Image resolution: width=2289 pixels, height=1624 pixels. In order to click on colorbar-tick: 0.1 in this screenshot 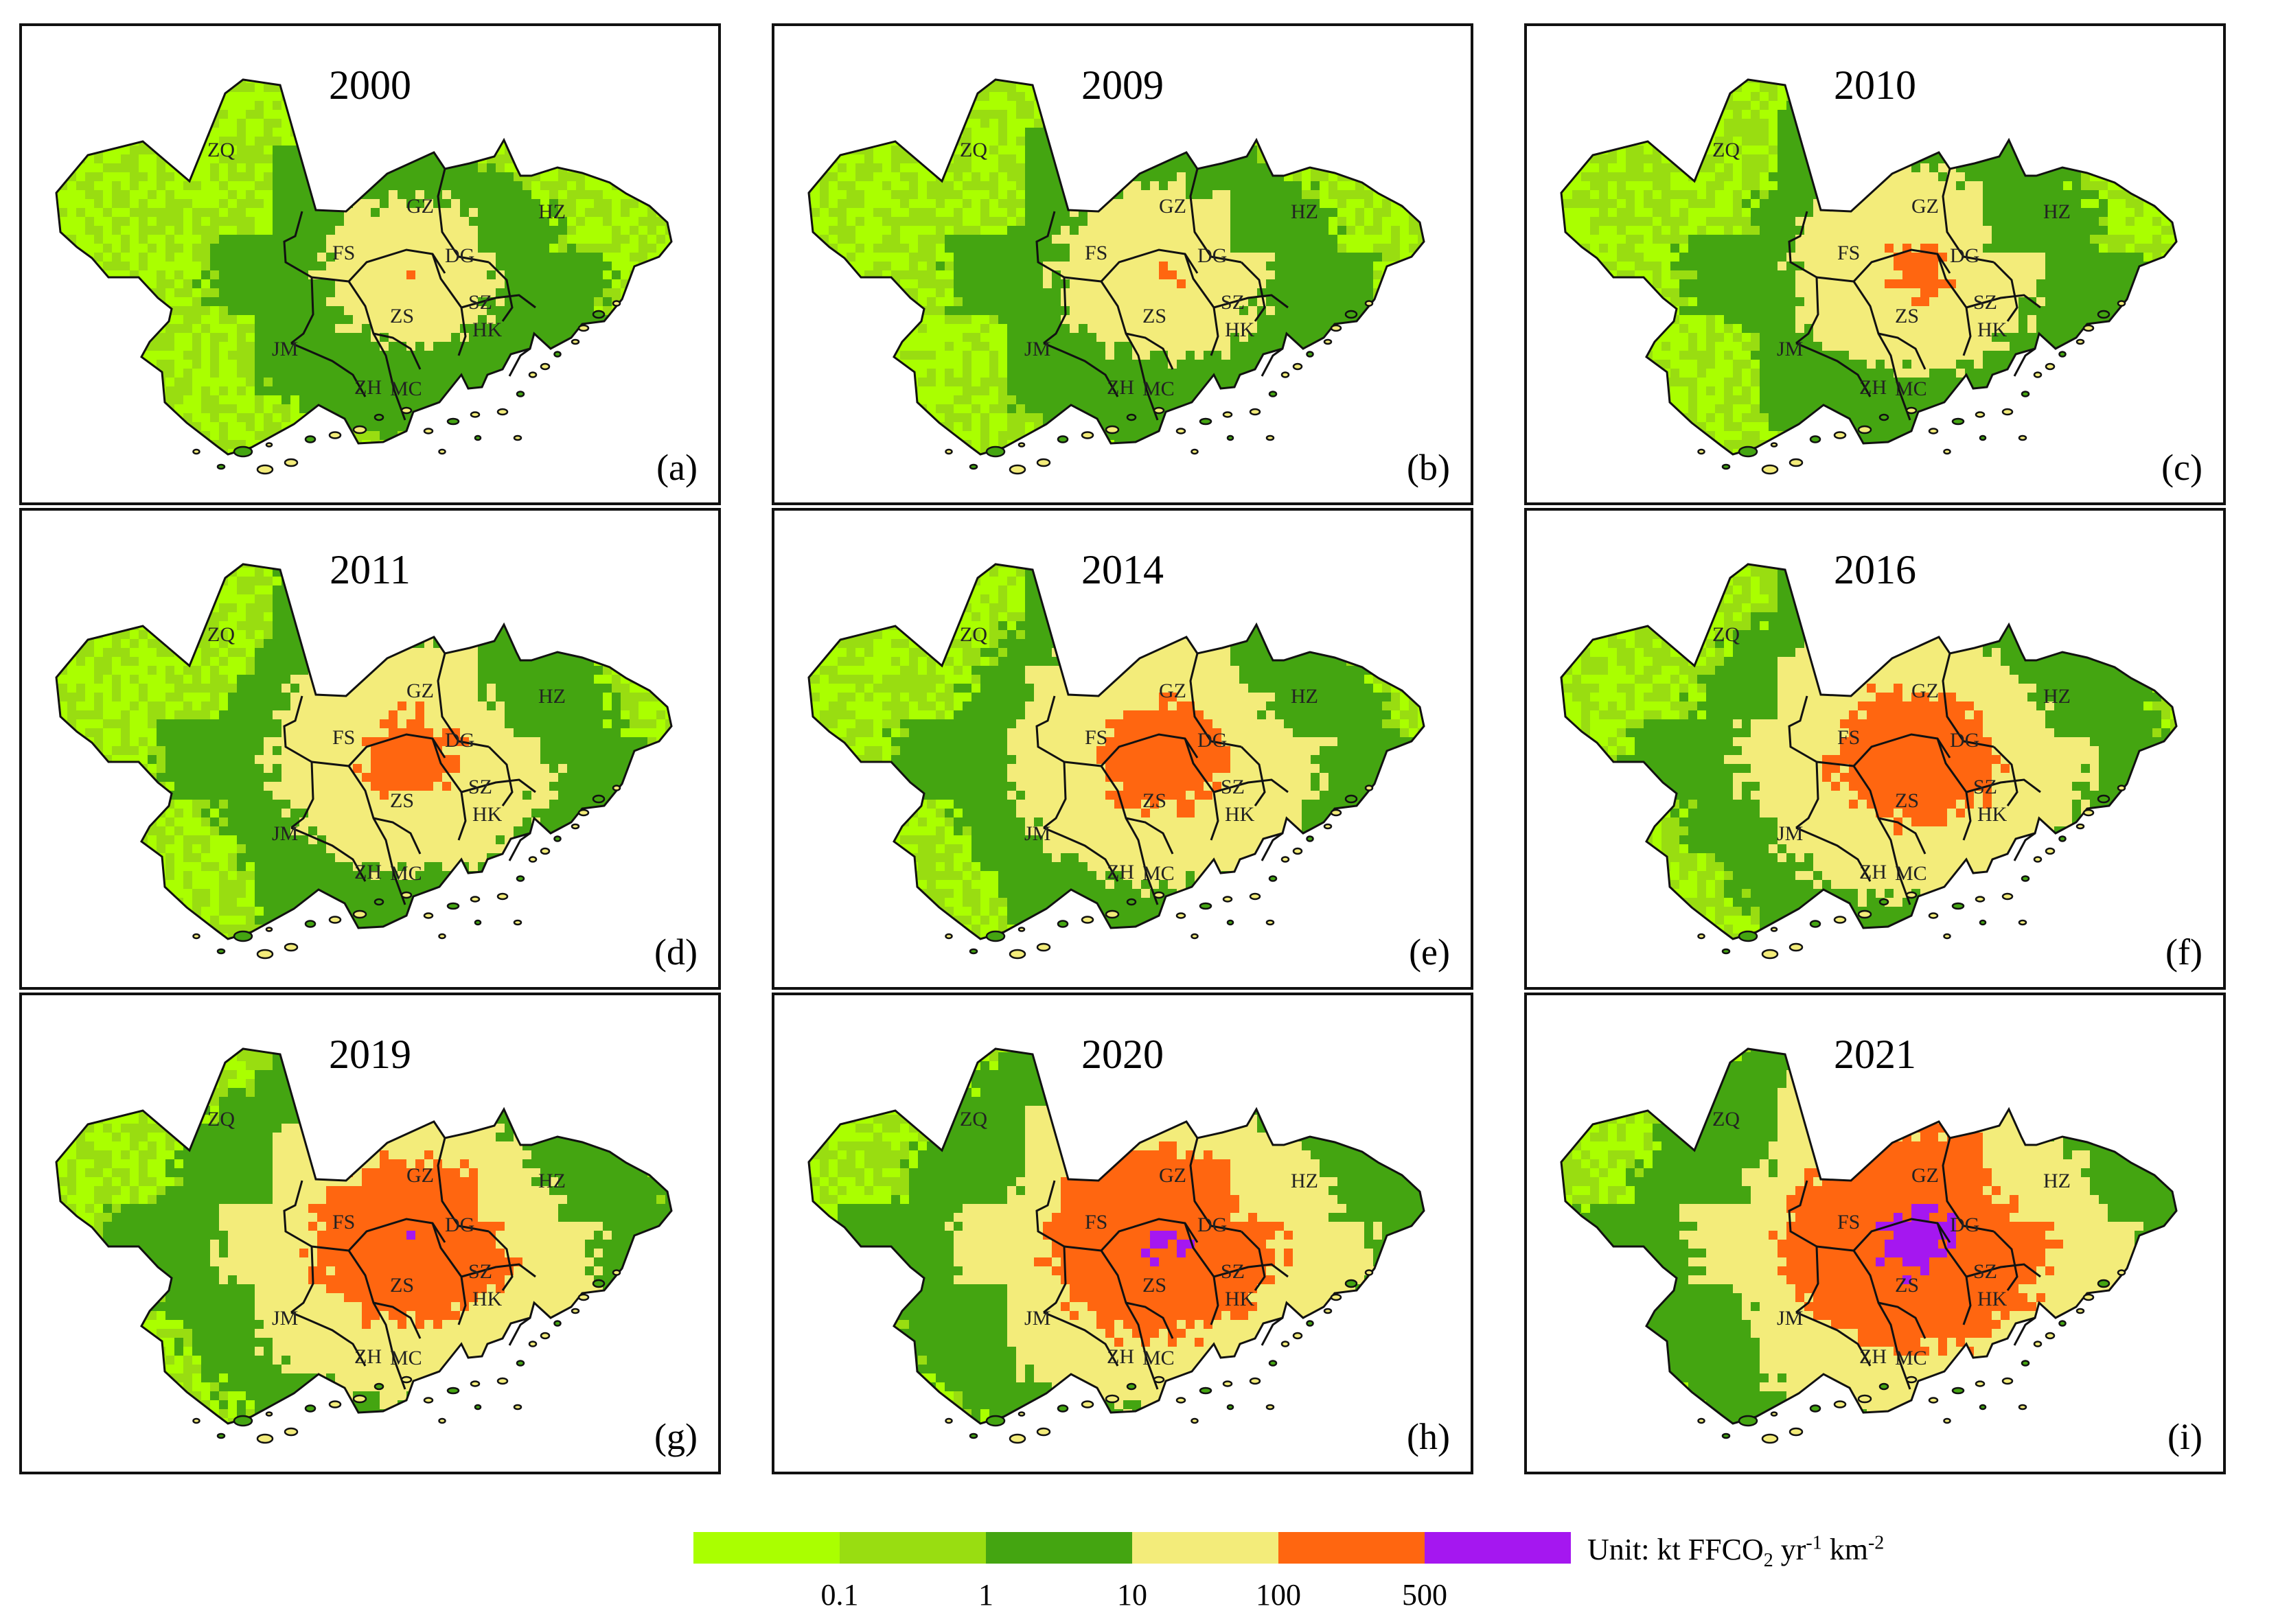, I will do `click(840, 1594)`.